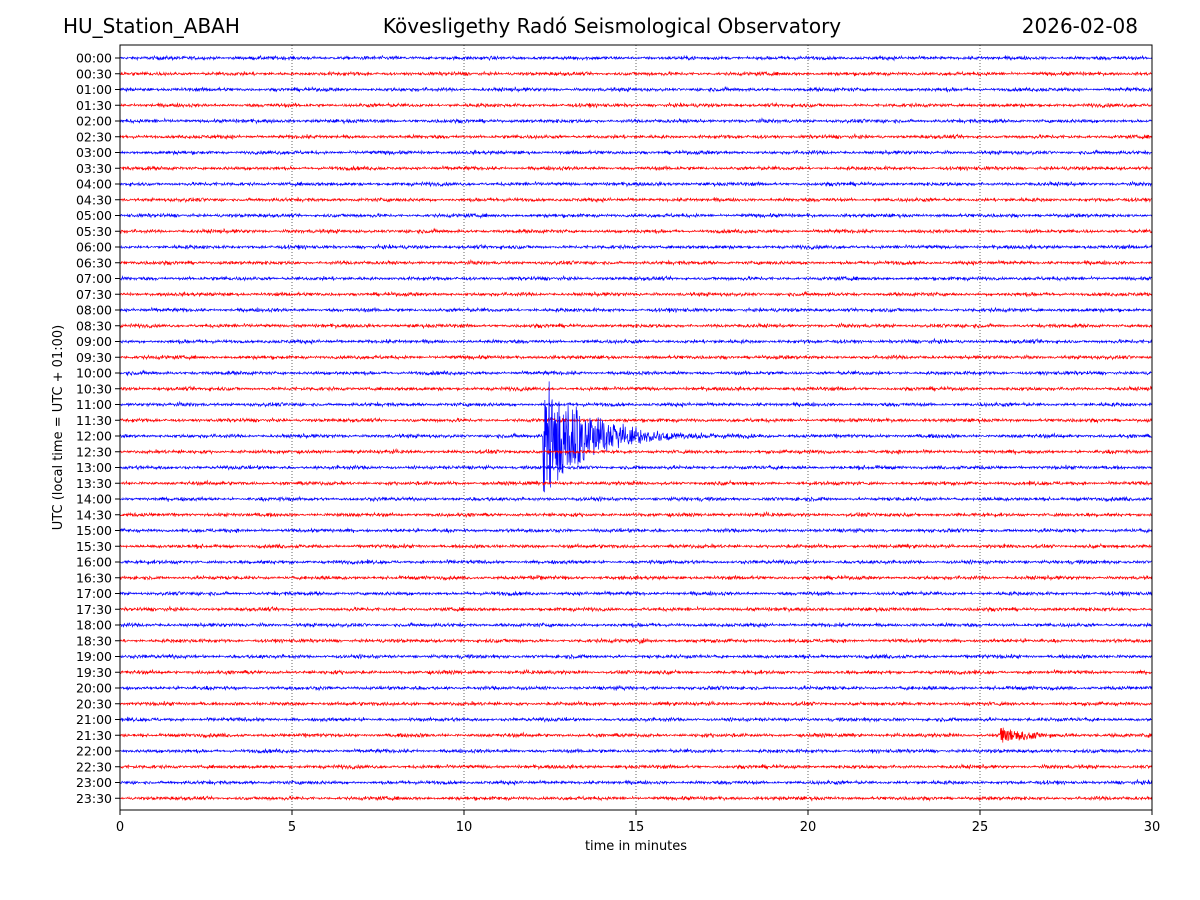 This screenshot has height=900, width=1200. What do you see at coordinates (94, 719) in the screenshot?
I see `y-tick-label: 21:00` at bounding box center [94, 719].